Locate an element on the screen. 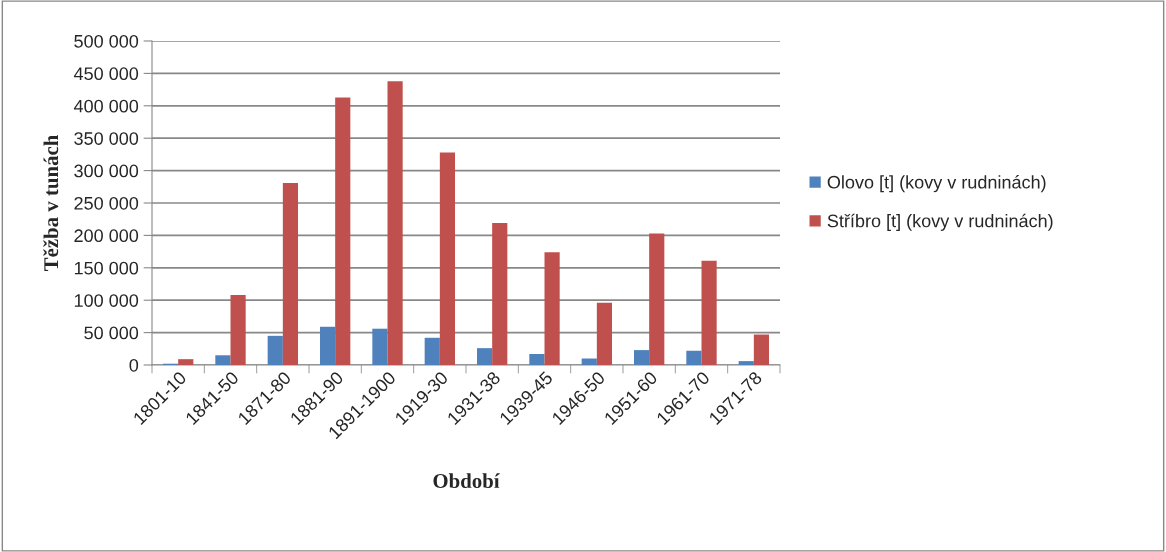 The width and height of the screenshot is (1166, 552). y-tick-label: 450 000 is located at coordinates (106, 74).